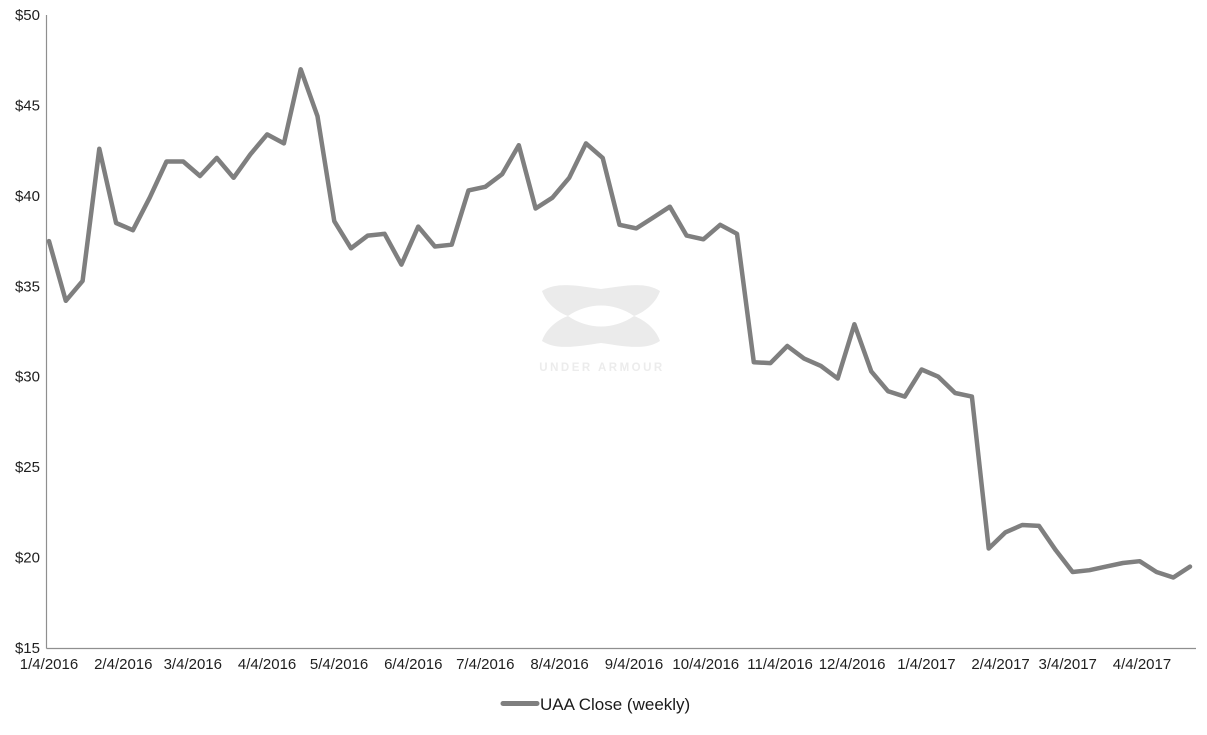 Image resolution: width=1207 pixels, height=735 pixels. I want to click on x-tick-label: 4/4/2017, so click(1142, 664).